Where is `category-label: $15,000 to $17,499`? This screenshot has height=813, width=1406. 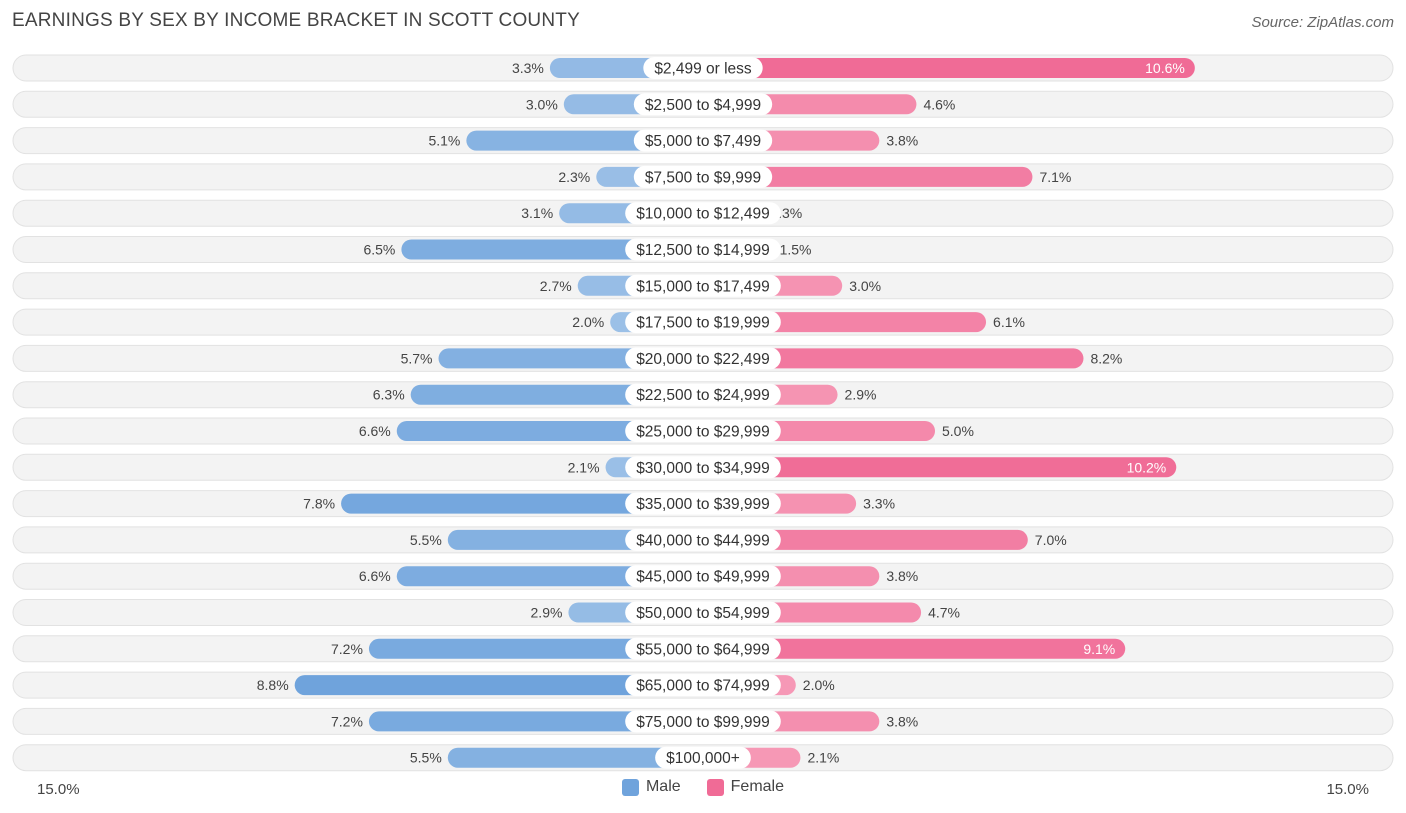
category-label: $15,000 to $17,499 is located at coordinates (703, 286).